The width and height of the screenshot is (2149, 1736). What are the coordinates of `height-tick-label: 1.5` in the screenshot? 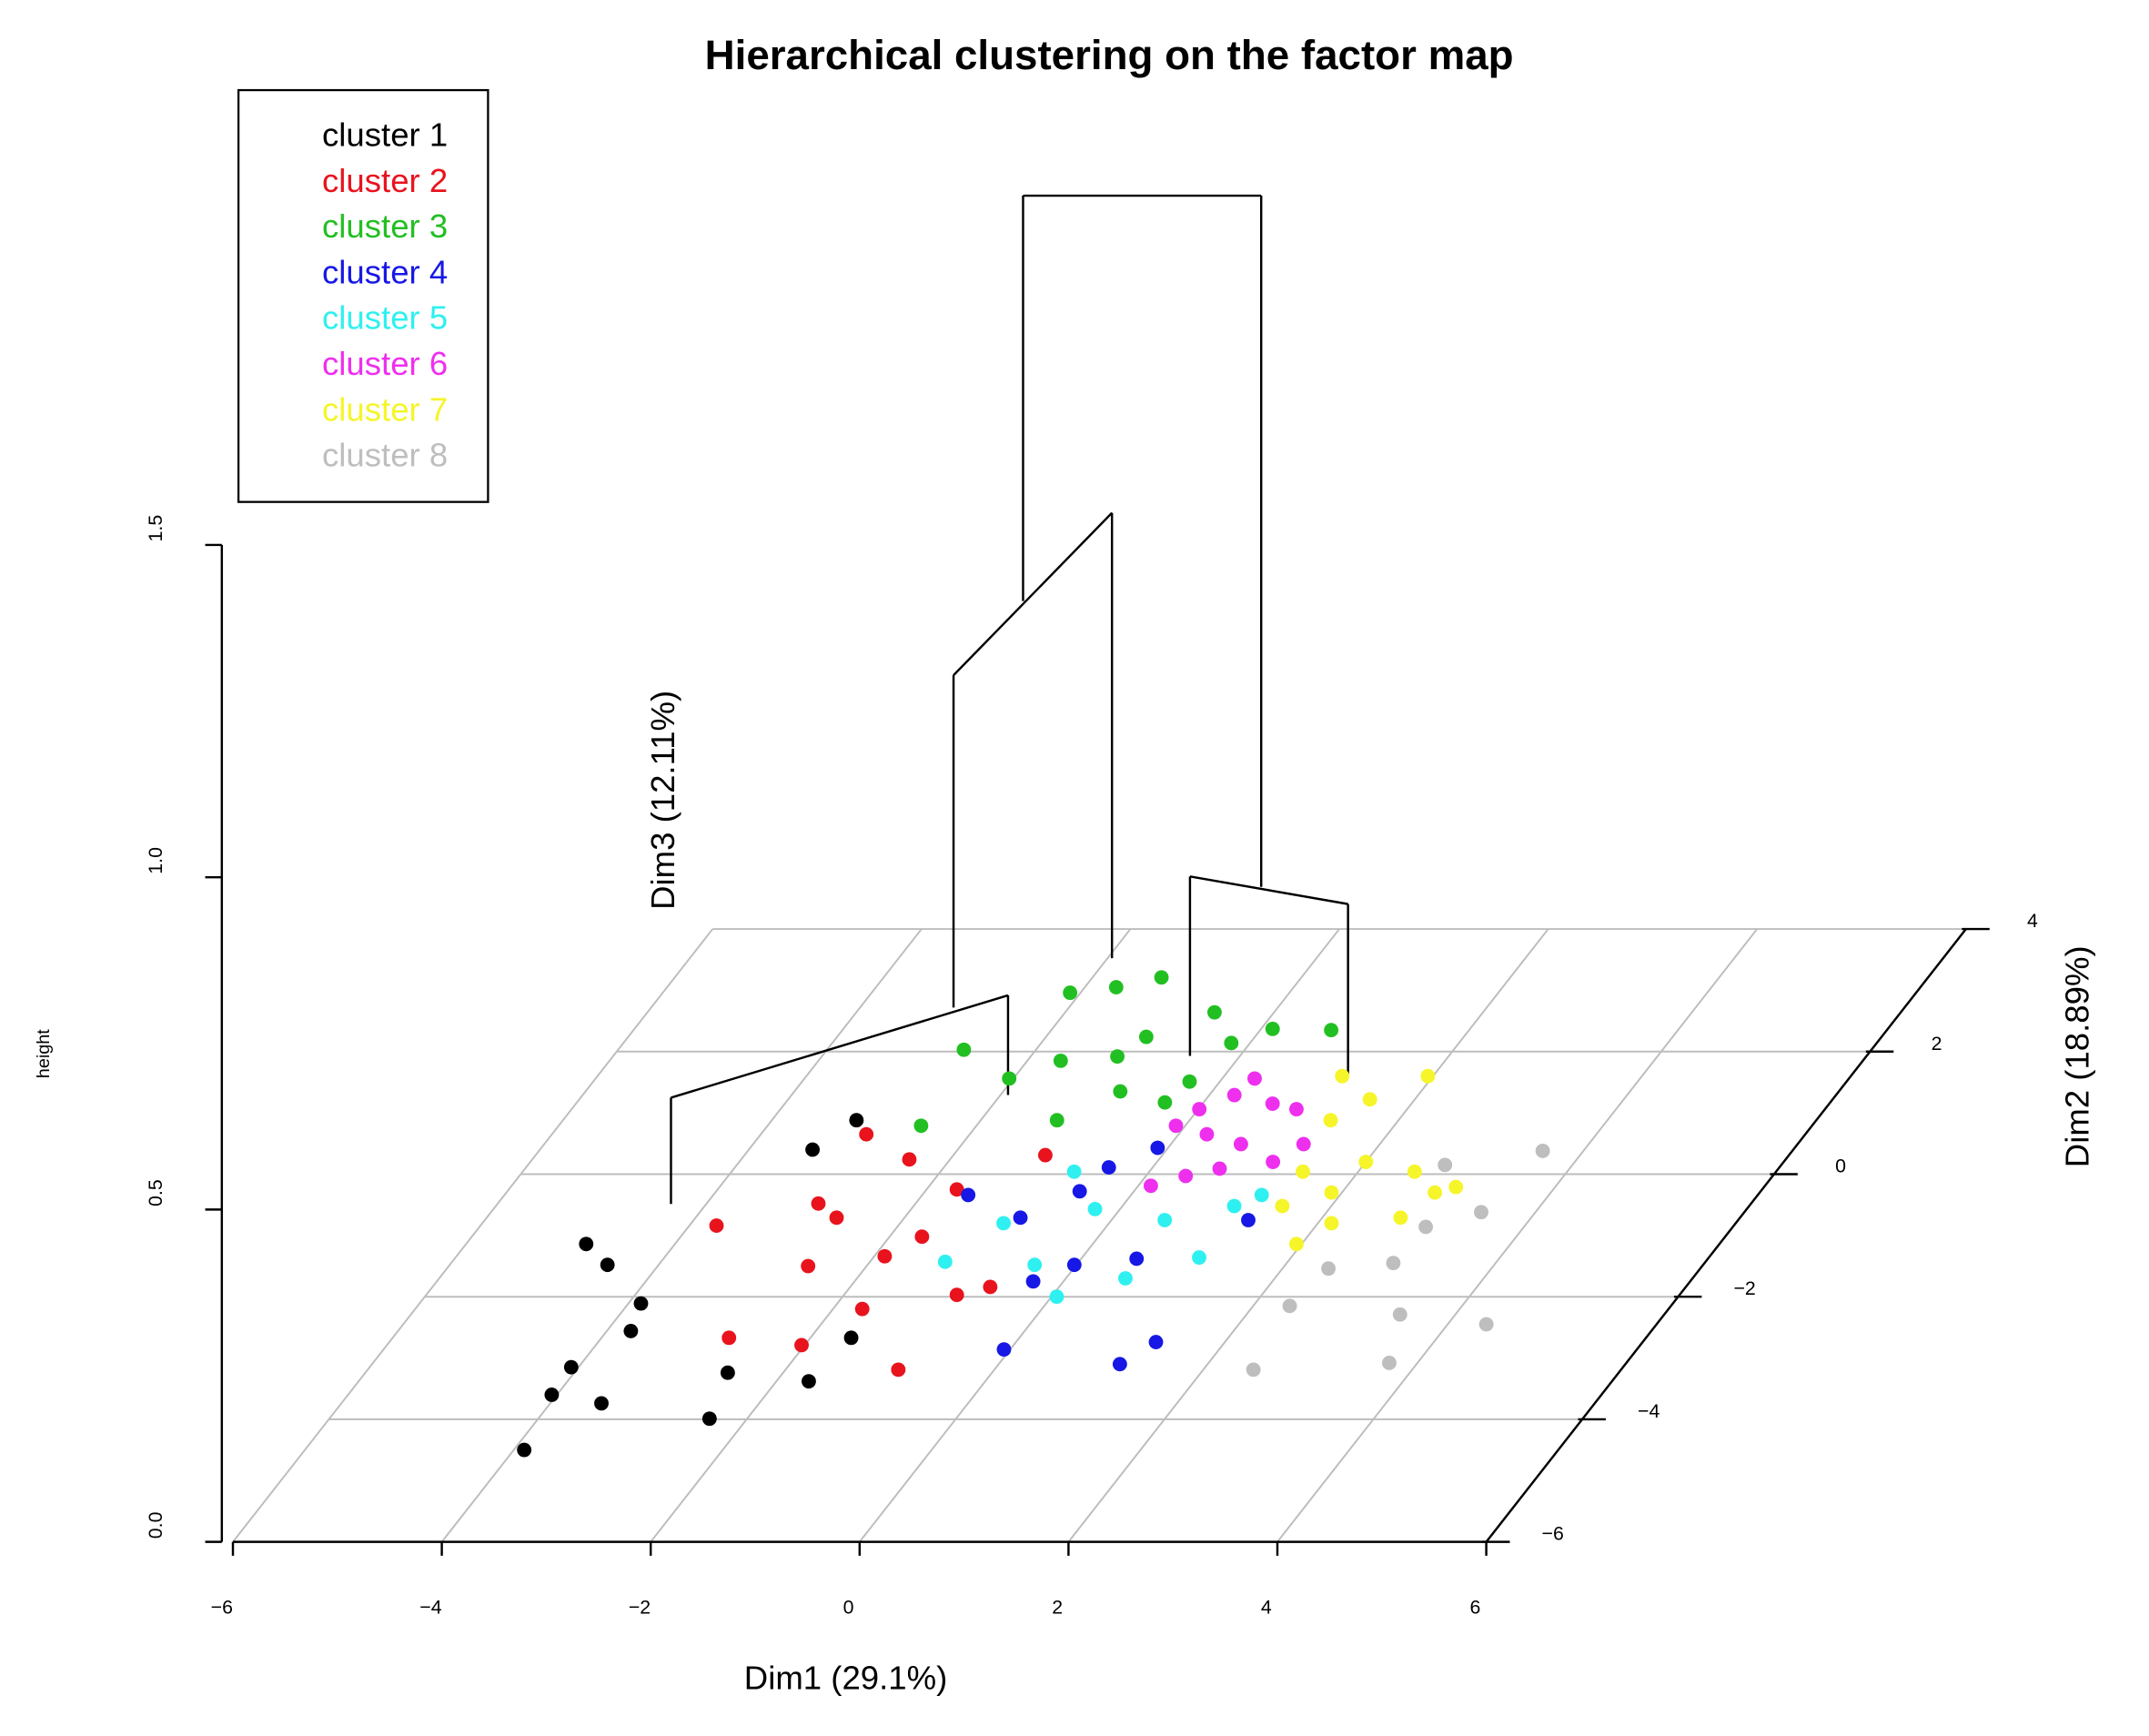 It's located at (155, 528).